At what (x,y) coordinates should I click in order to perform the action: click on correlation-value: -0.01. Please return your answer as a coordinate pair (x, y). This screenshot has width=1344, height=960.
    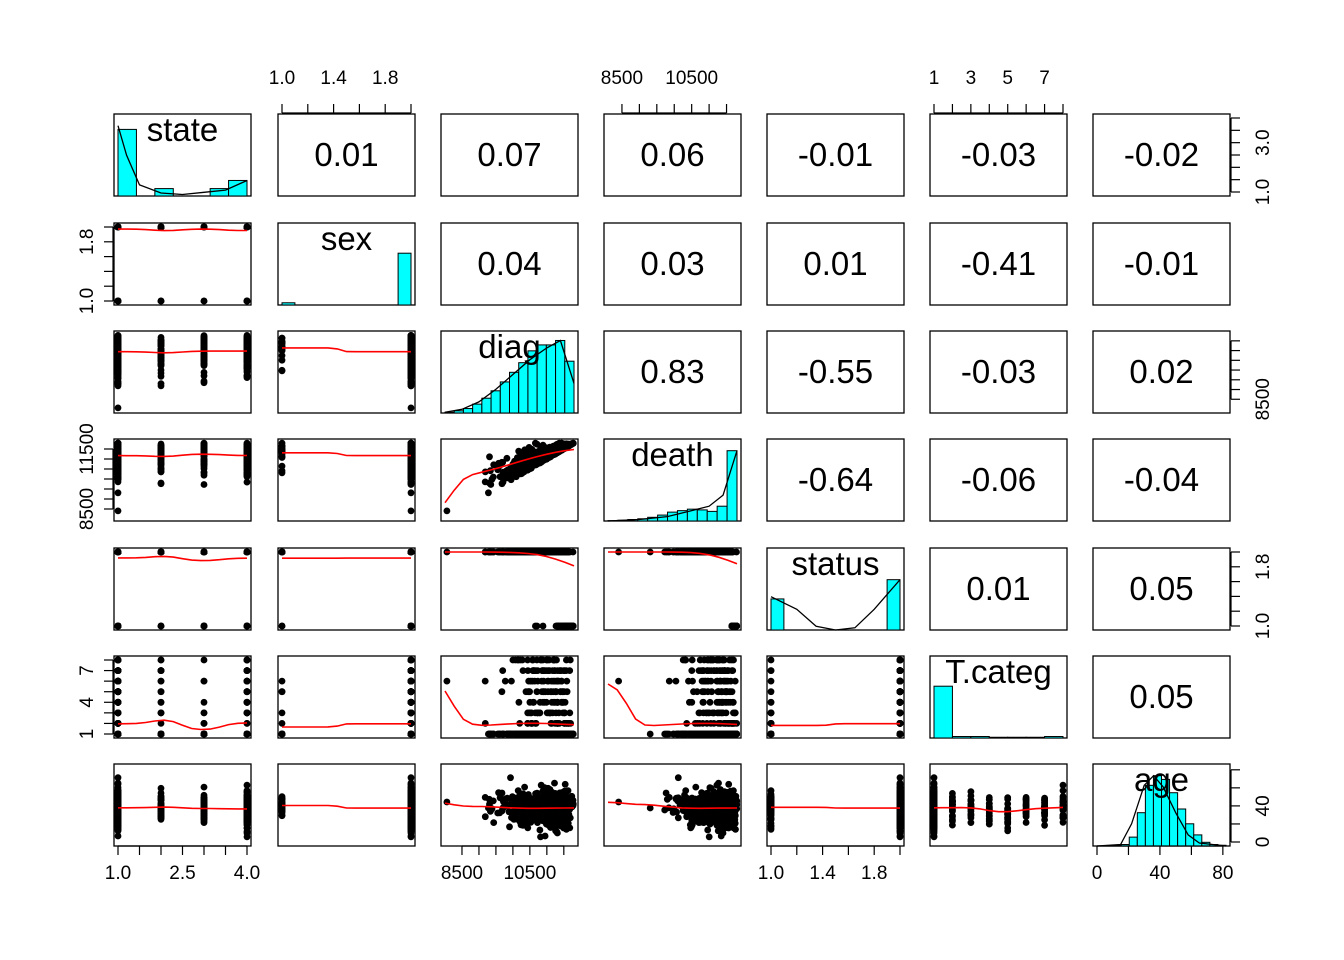
    Looking at the image, I should click on (1161, 263).